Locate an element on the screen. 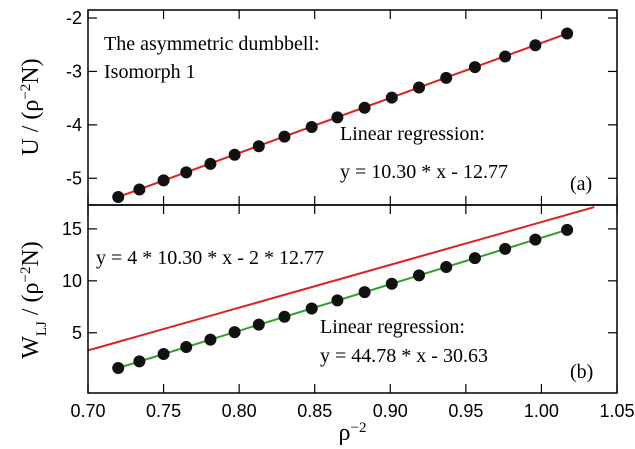  annotation: The asymmetric dumbbell: is located at coordinates (212, 44).